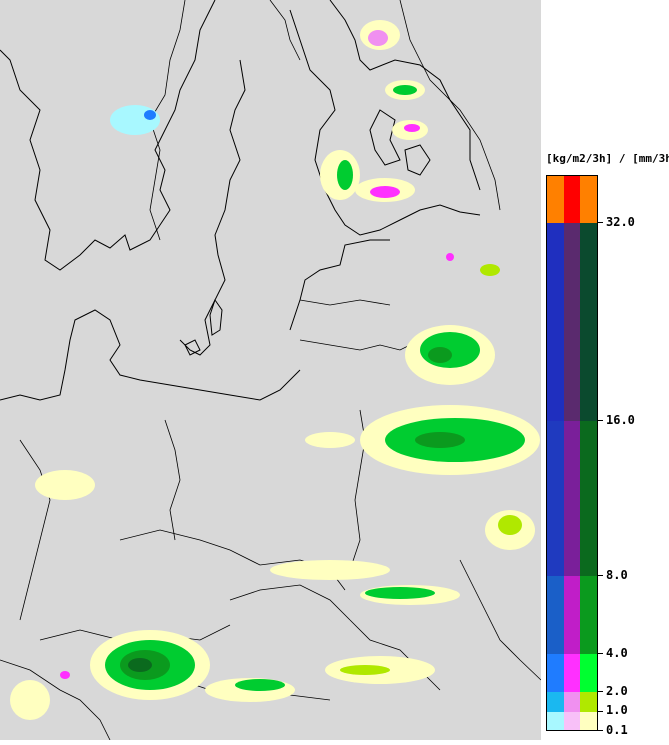  I want to click on tick-label-2: 2.0, so click(617, 691).